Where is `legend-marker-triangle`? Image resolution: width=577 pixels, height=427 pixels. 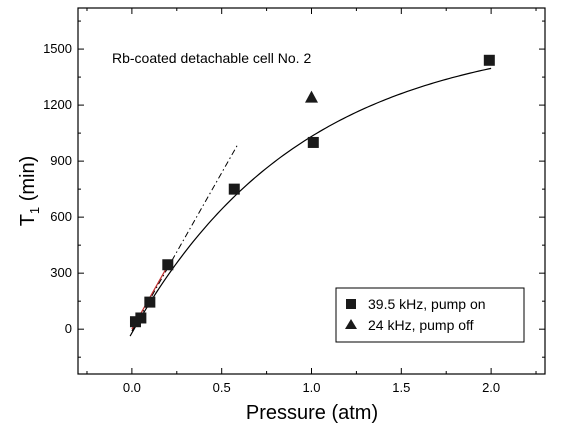
legend-marker-triangle is located at coordinates (351, 324).